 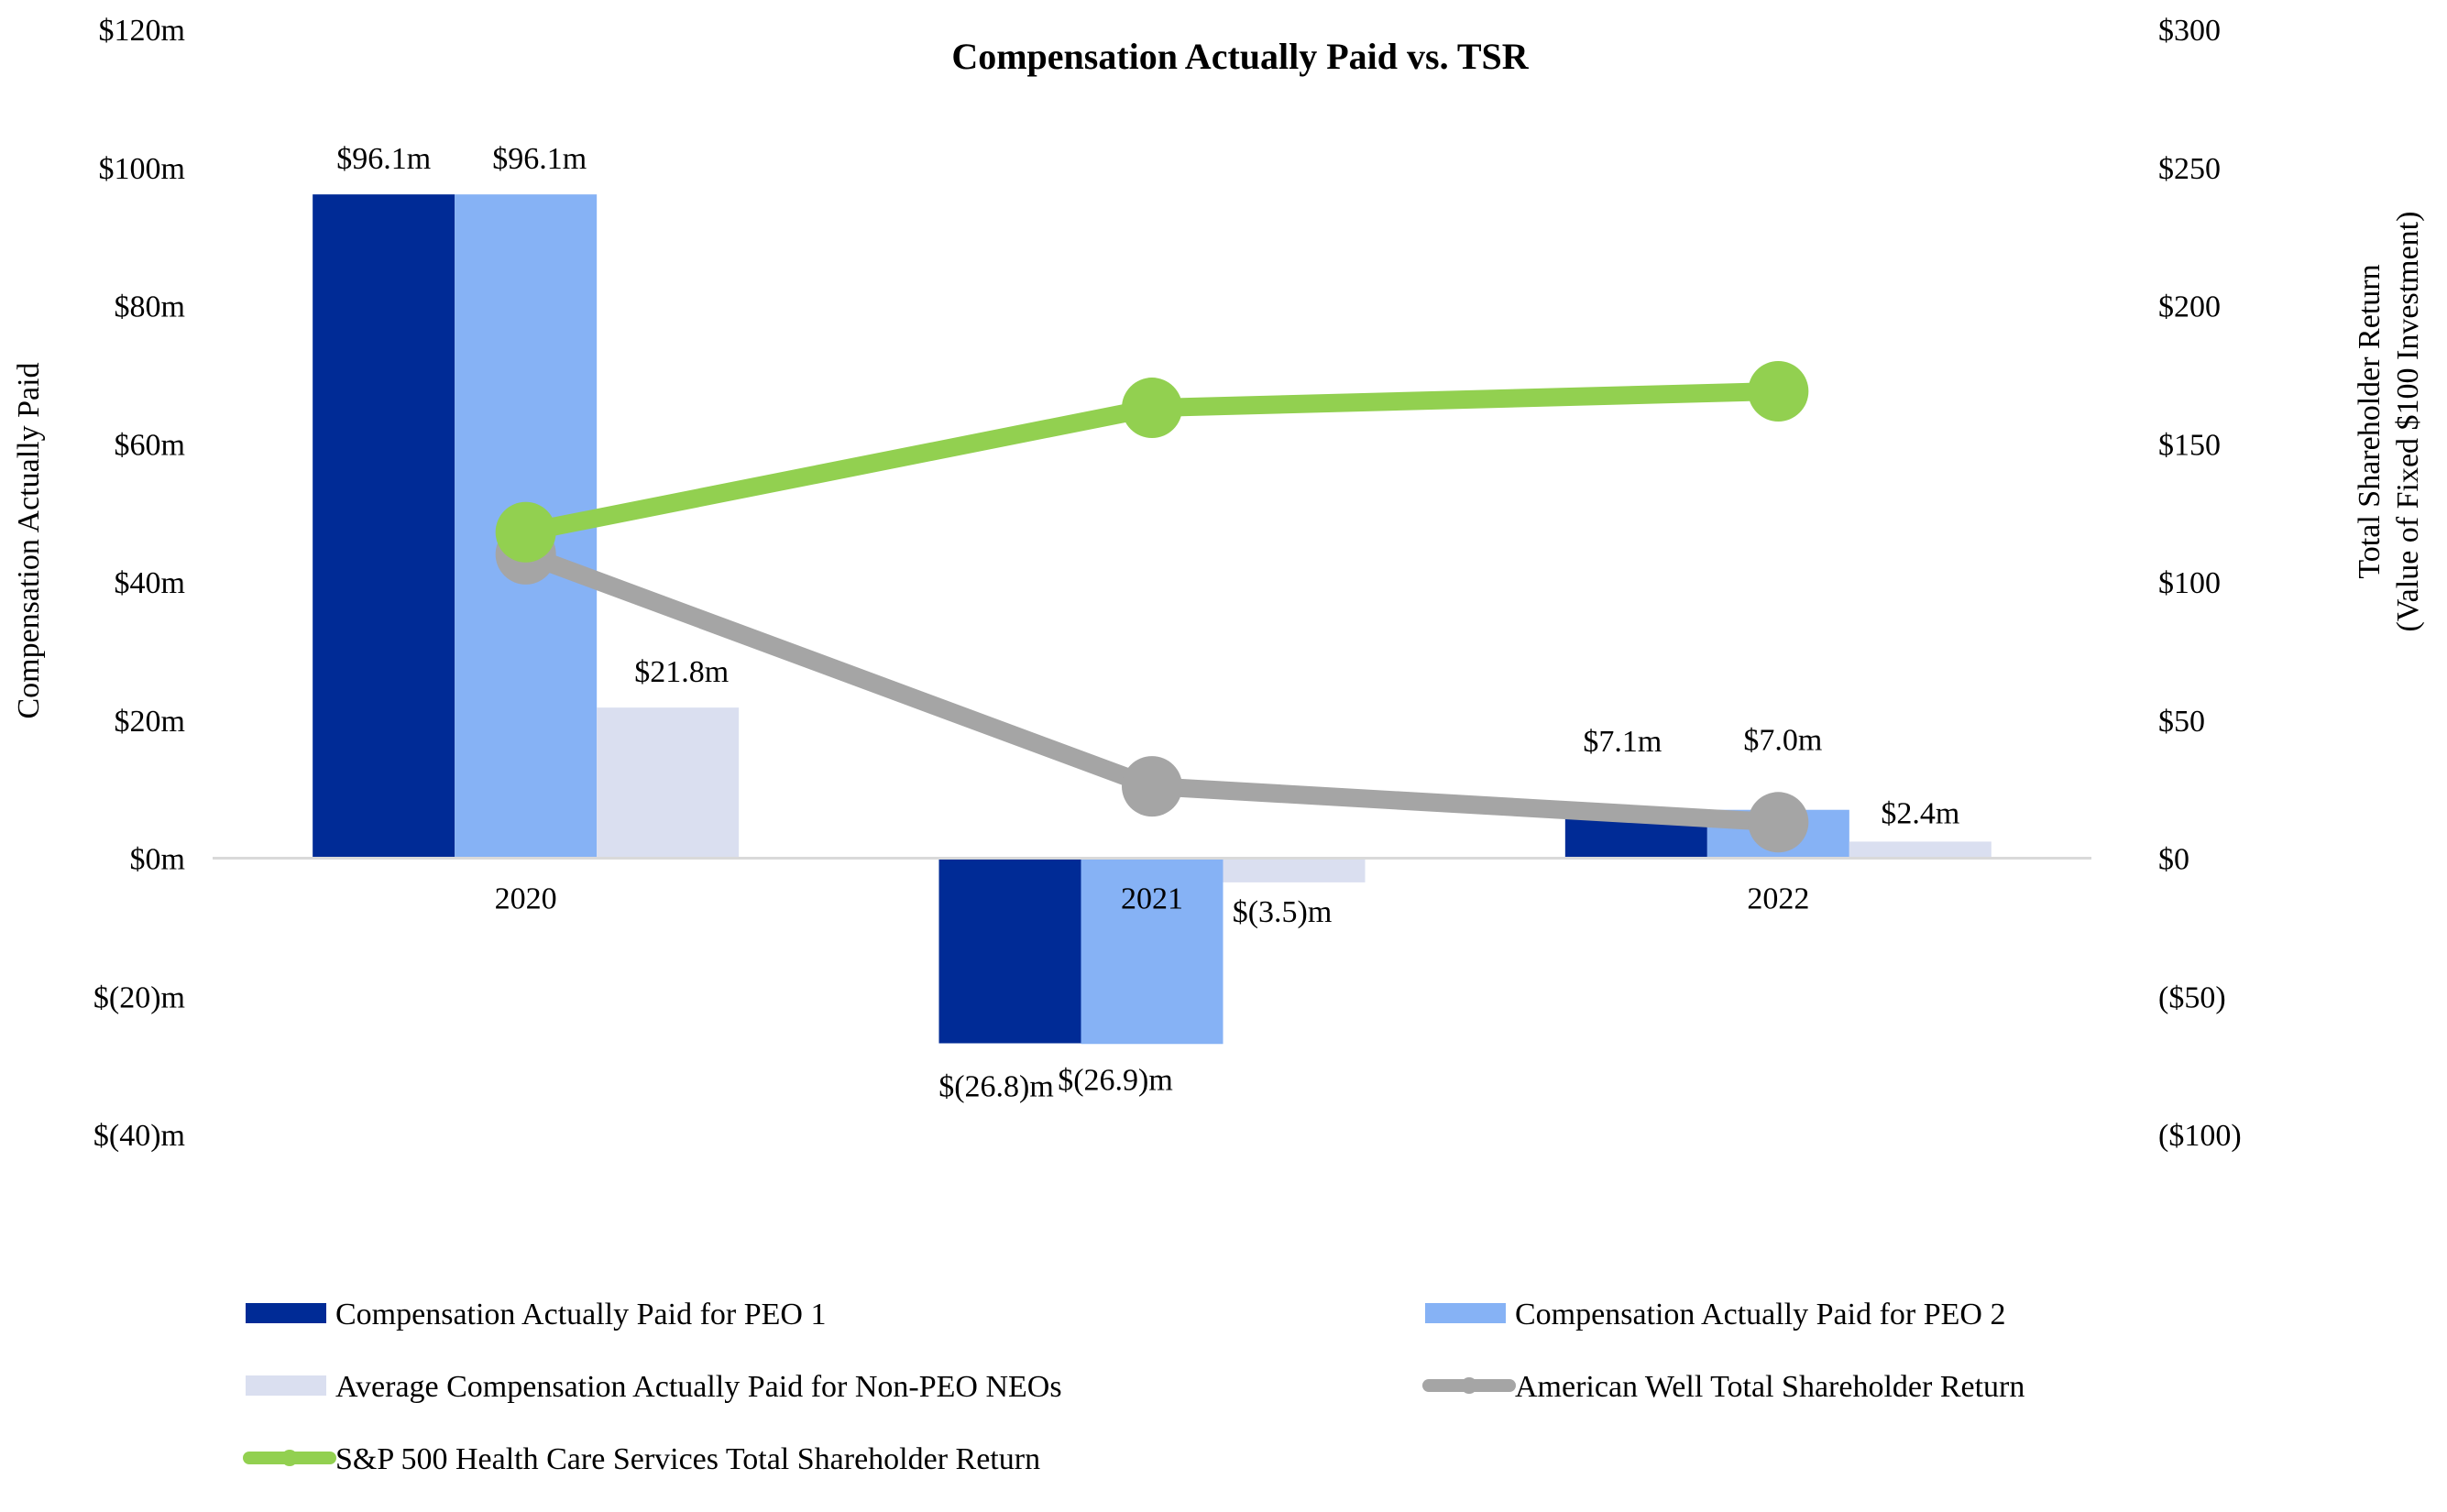 I want to click on bar-compensation-actually-paid-for-peo-2-2021, so click(x=1152, y=951).